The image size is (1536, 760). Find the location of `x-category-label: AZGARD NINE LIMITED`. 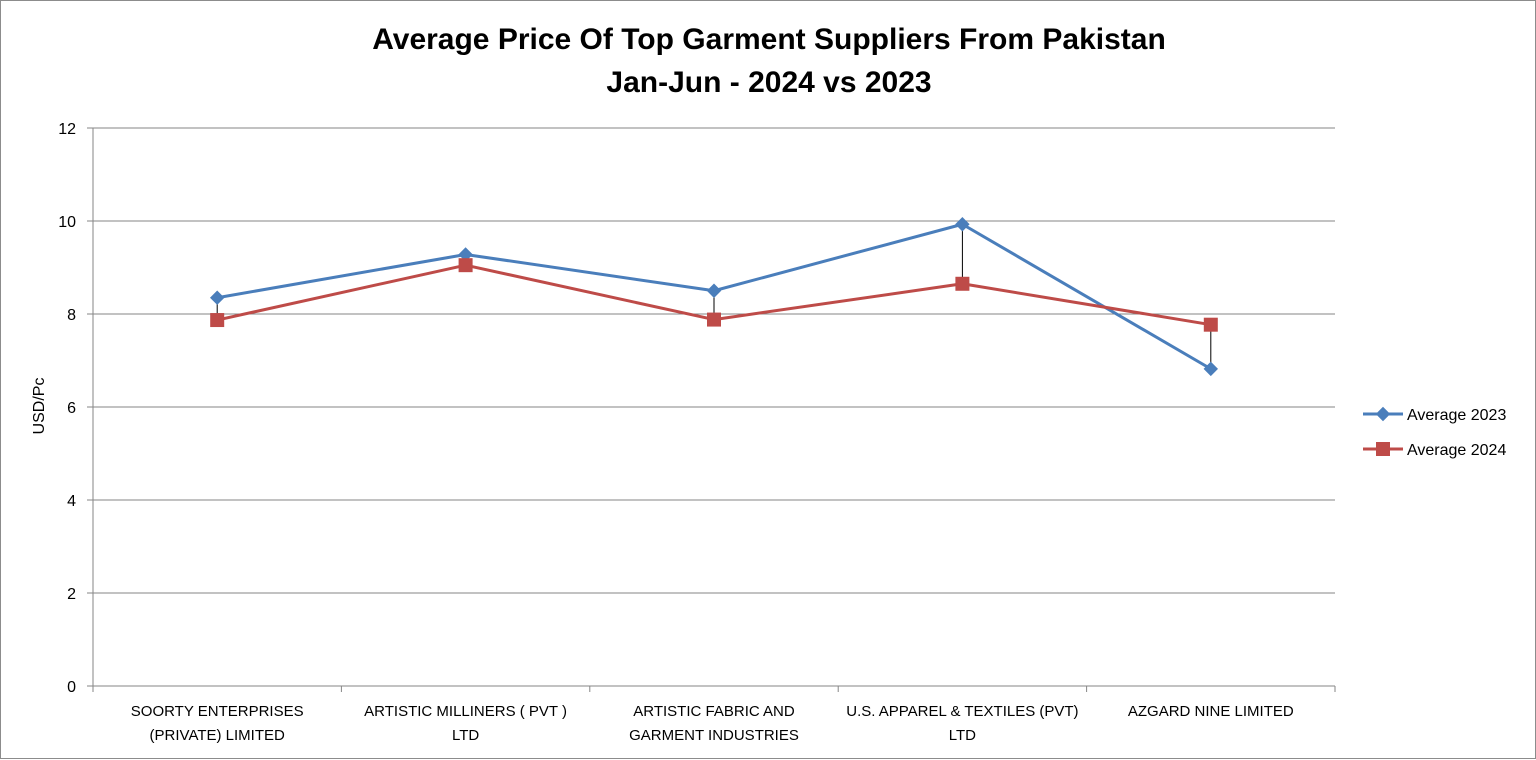

x-category-label: AZGARD NINE LIMITED is located at coordinates (1211, 711).